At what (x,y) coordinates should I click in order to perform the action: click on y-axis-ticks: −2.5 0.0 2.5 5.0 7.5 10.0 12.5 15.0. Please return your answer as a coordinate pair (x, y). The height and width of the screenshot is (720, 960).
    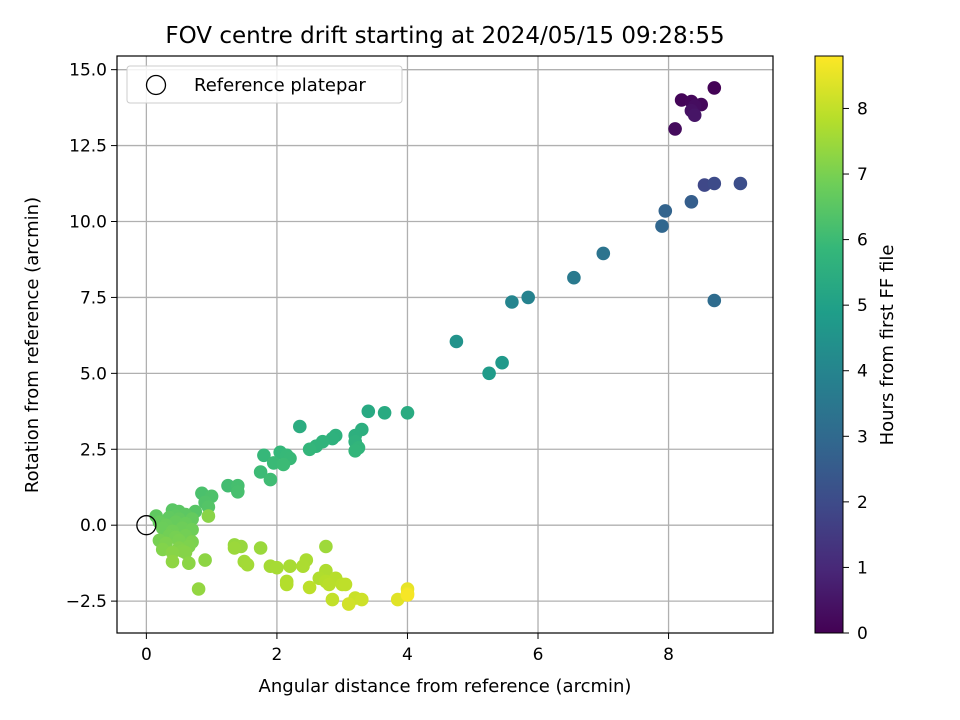
    Looking at the image, I should click on (91, 336).